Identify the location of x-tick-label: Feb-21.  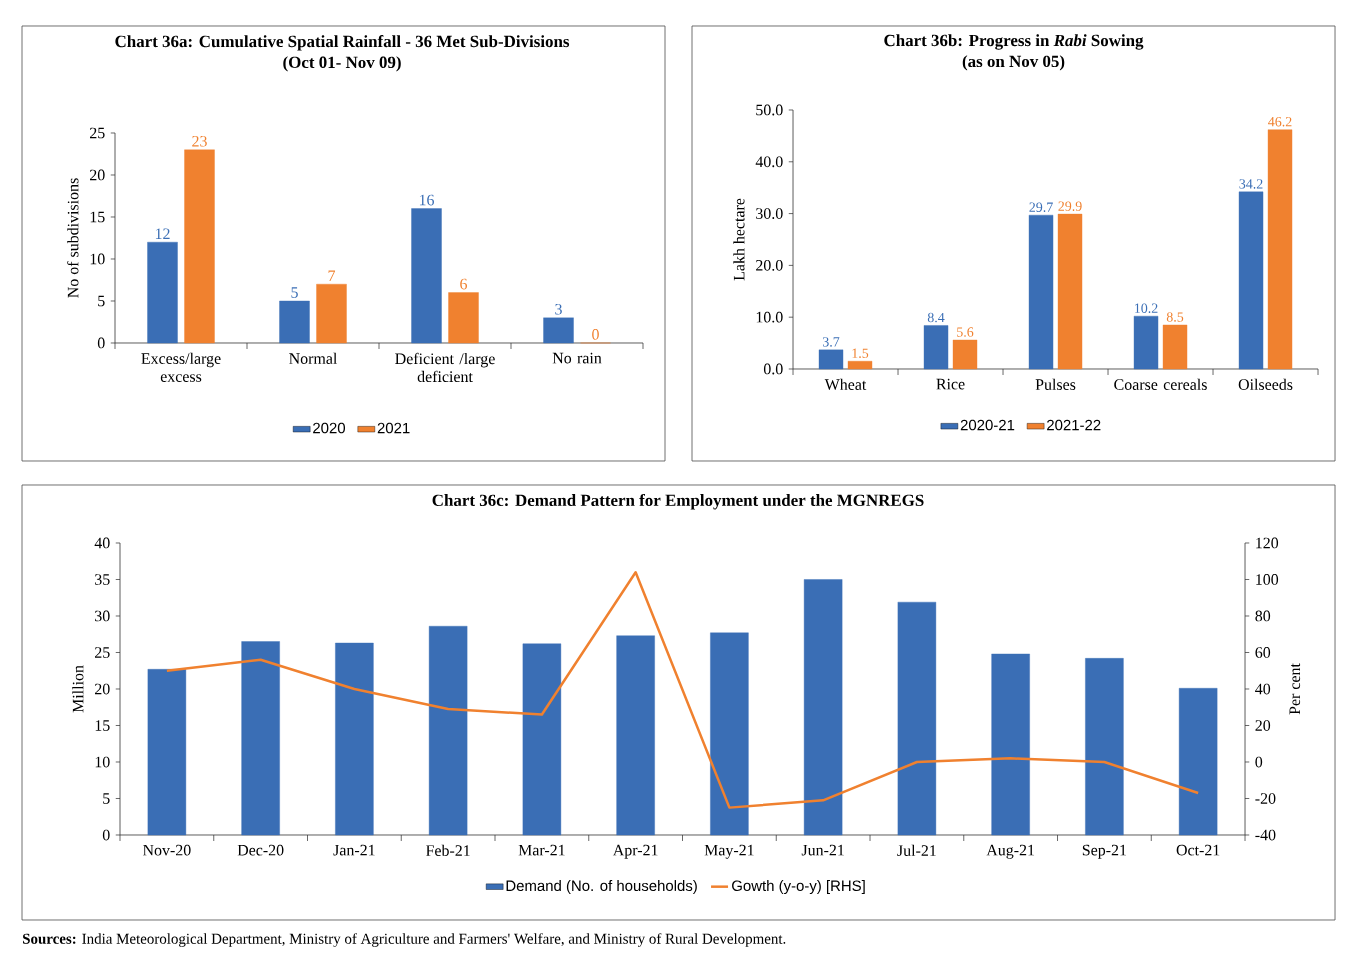
(448, 850).